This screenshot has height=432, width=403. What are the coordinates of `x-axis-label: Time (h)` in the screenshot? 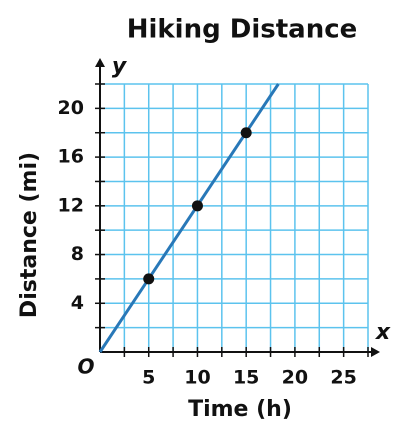 It's located at (240, 409).